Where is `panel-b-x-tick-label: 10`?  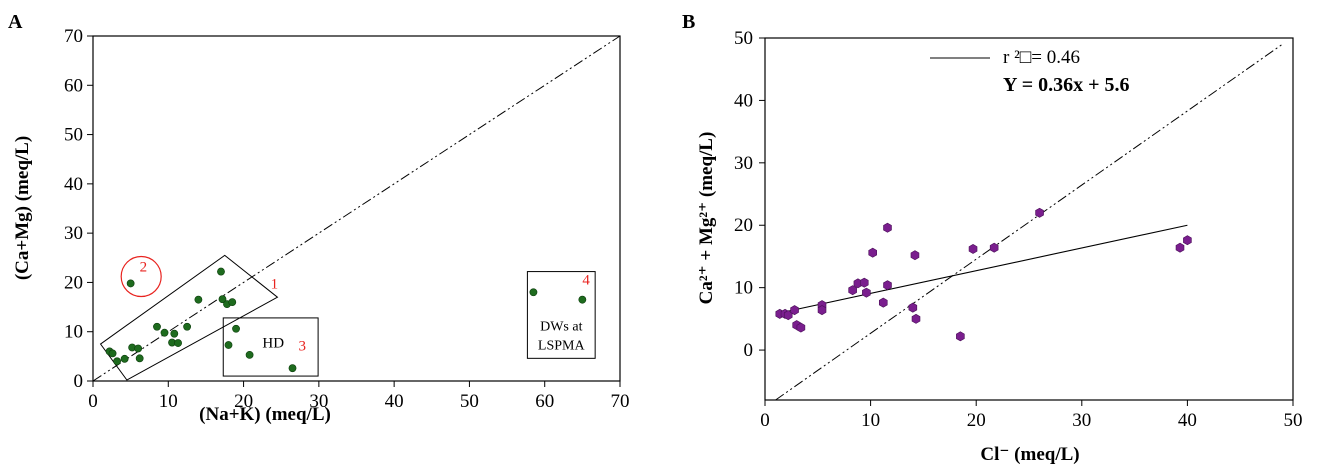 panel-b-x-tick-label: 10 is located at coordinates (870, 420).